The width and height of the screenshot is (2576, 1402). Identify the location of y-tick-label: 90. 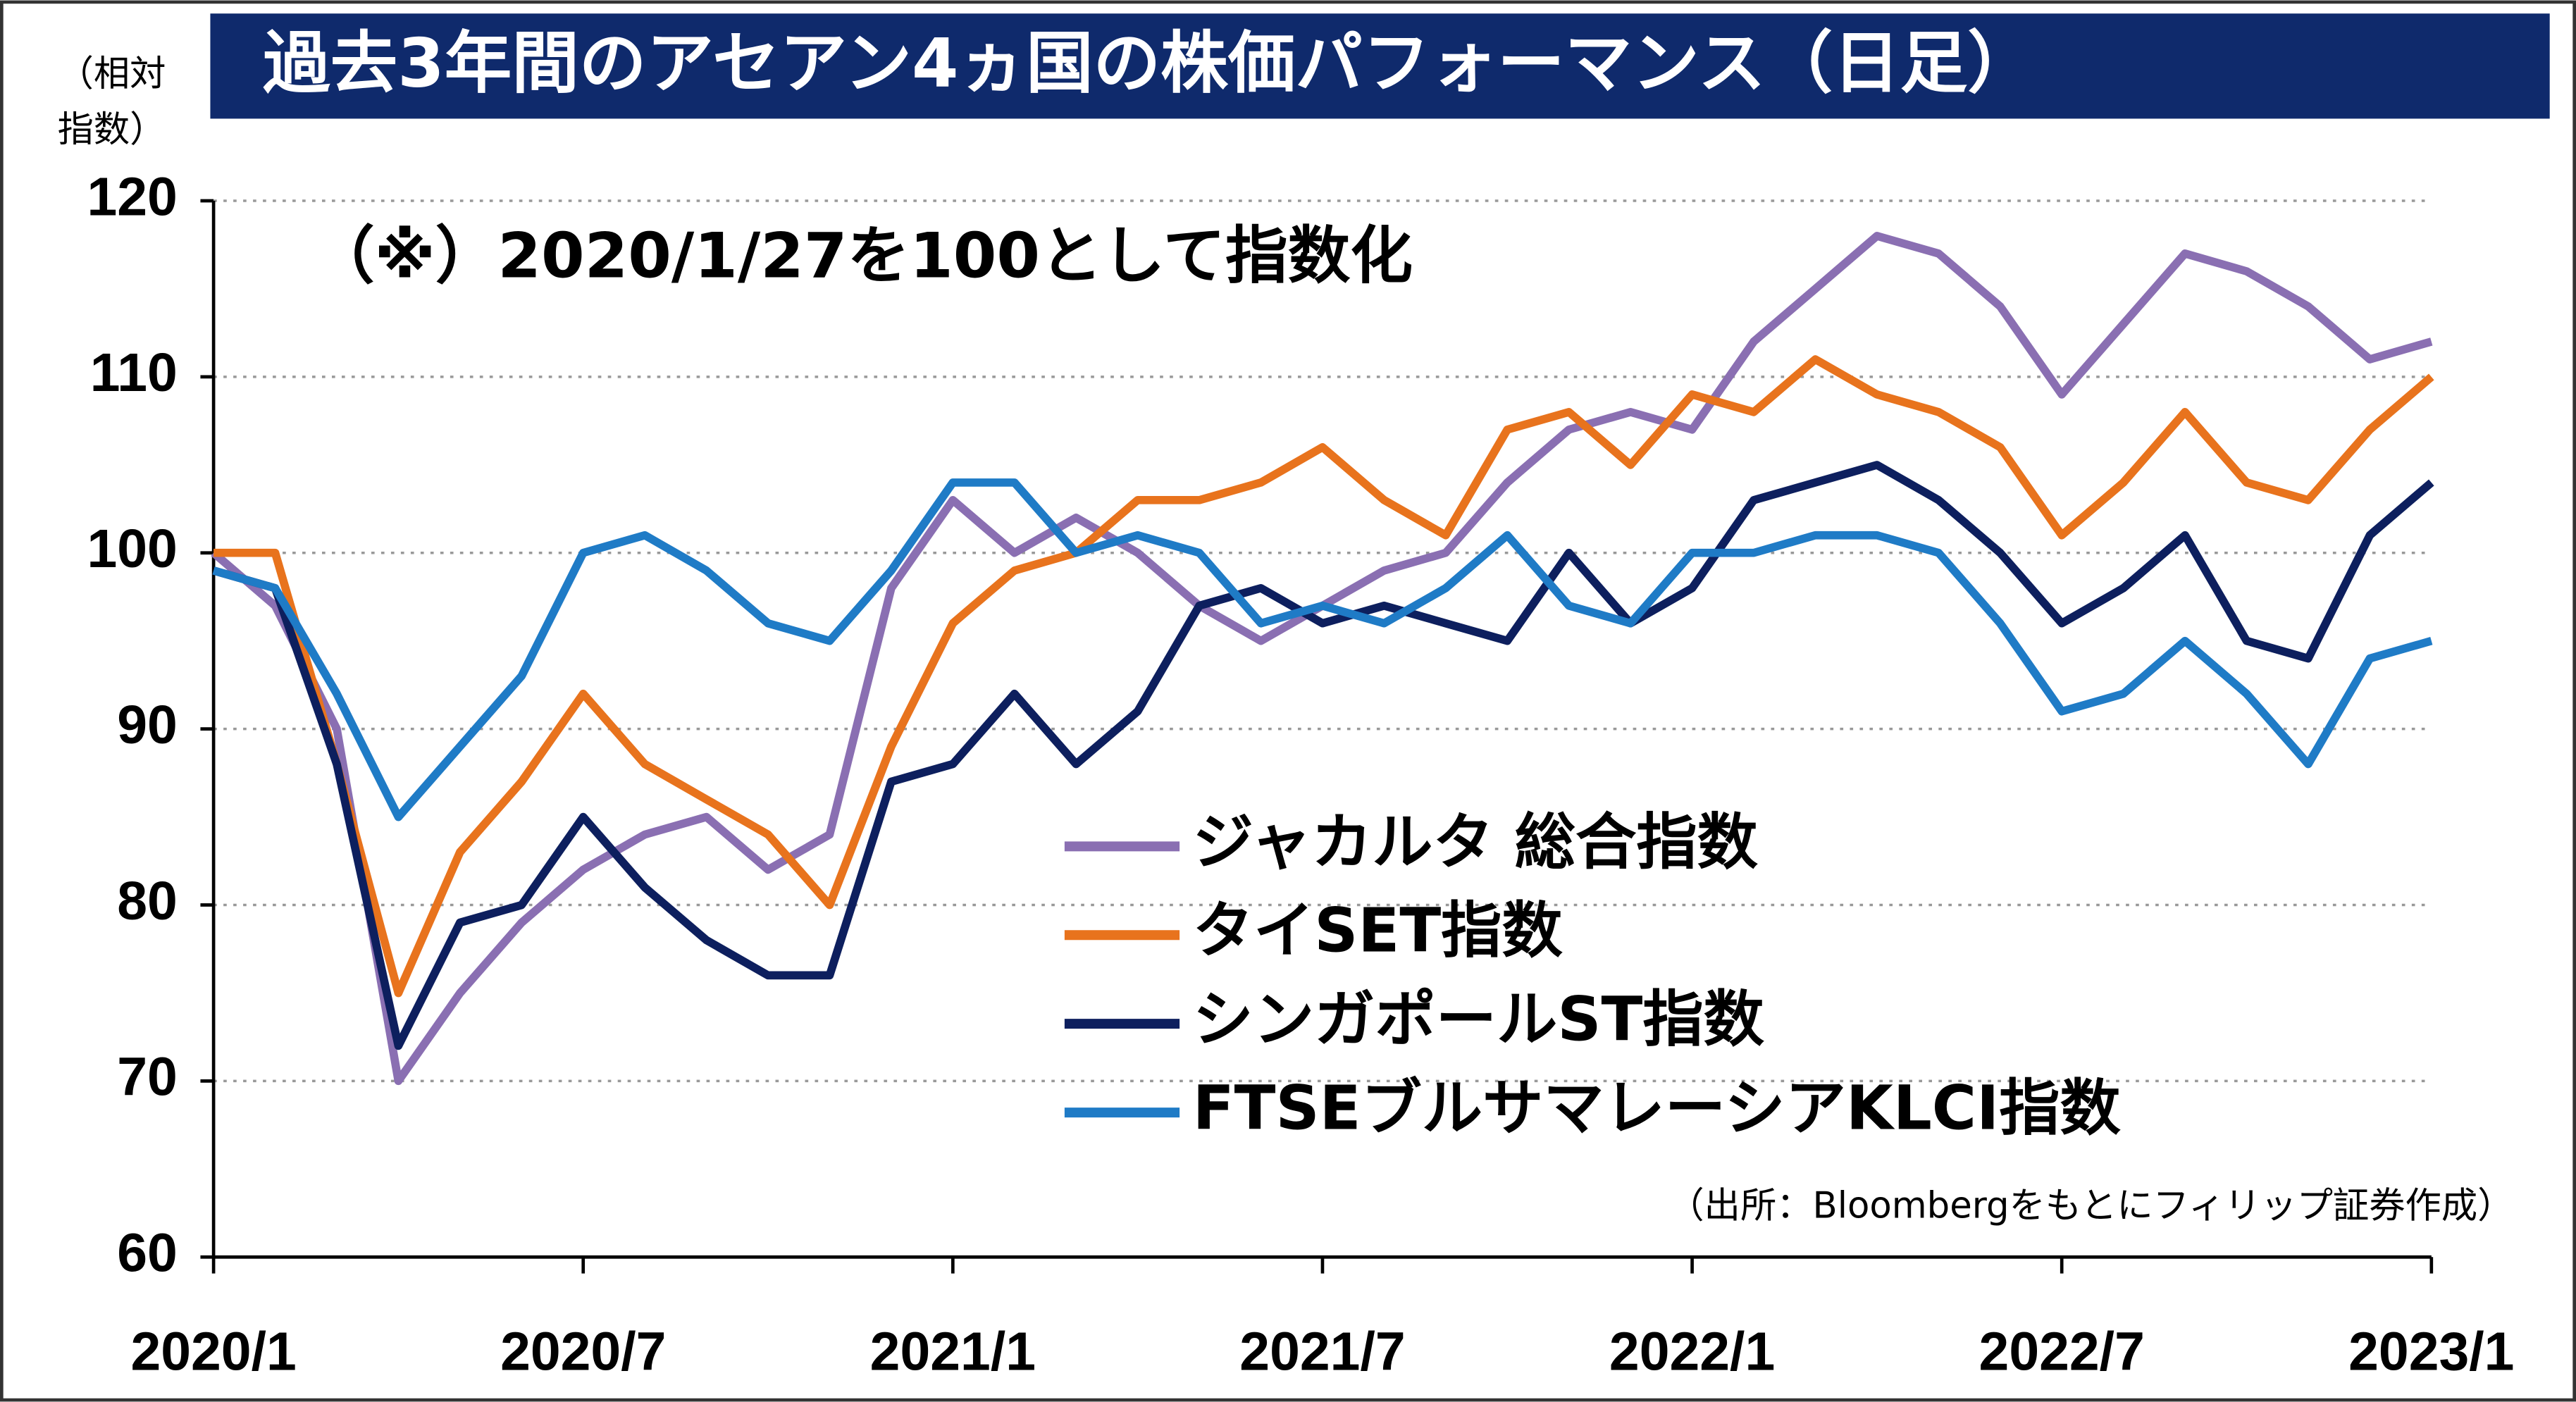
(147, 725).